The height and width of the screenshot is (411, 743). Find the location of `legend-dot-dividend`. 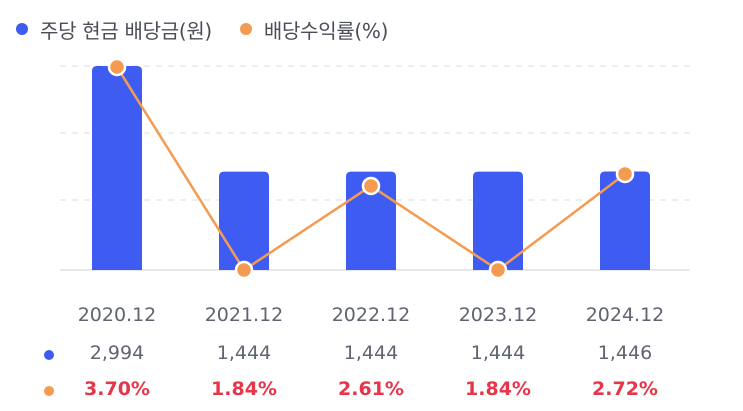

legend-dot-dividend is located at coordinates (22, 29).